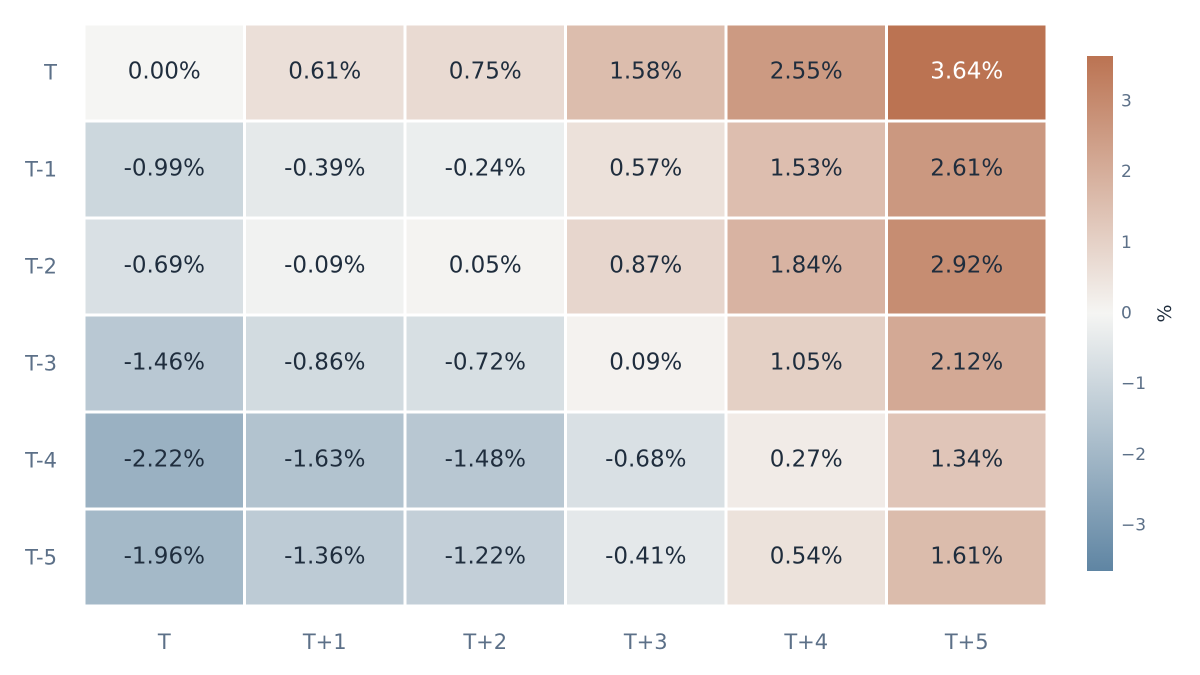 This screenshot has width=1200, height=675. I want to click on colorbar-tick-label: 0, so click(1126, 314).